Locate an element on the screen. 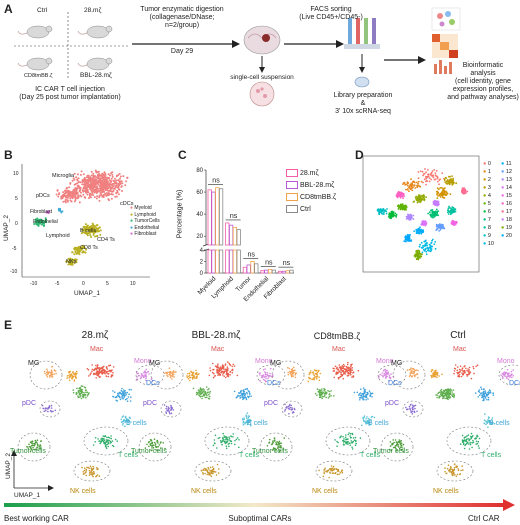  cell-type-label-t: T cells is located at coordinates (370, 455).